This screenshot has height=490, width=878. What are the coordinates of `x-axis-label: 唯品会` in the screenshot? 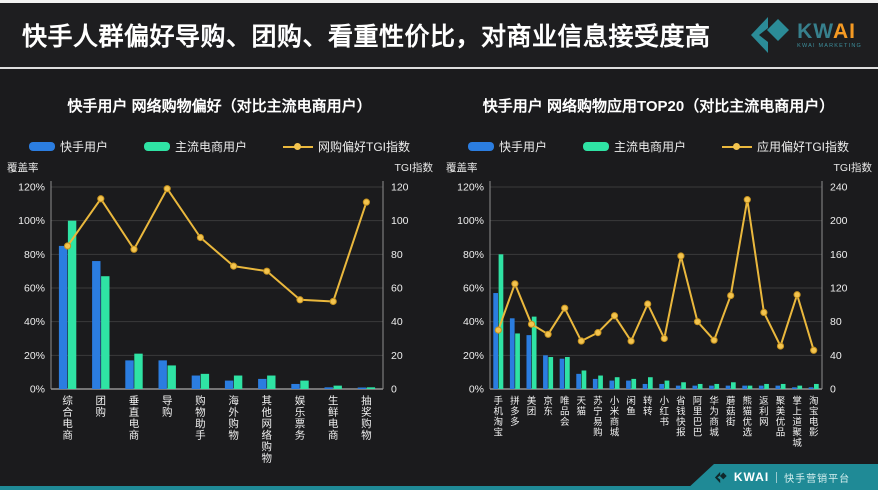 It's located at (564, 412).